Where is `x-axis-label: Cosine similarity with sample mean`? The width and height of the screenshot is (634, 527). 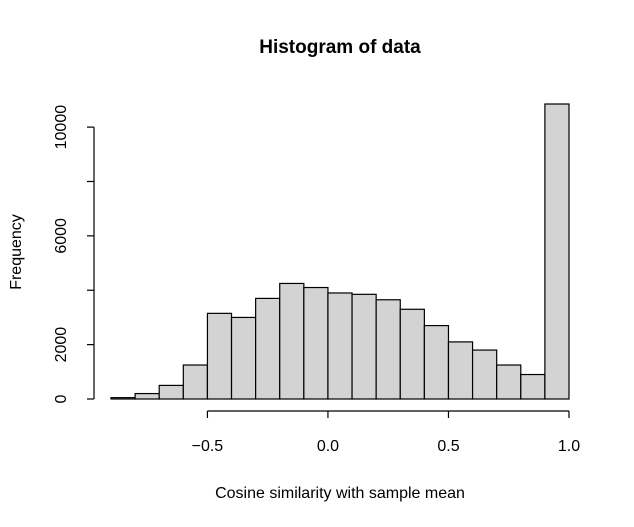 x-axis-label: Cosine similarity with sample mean is located at coordinates (340, 493).